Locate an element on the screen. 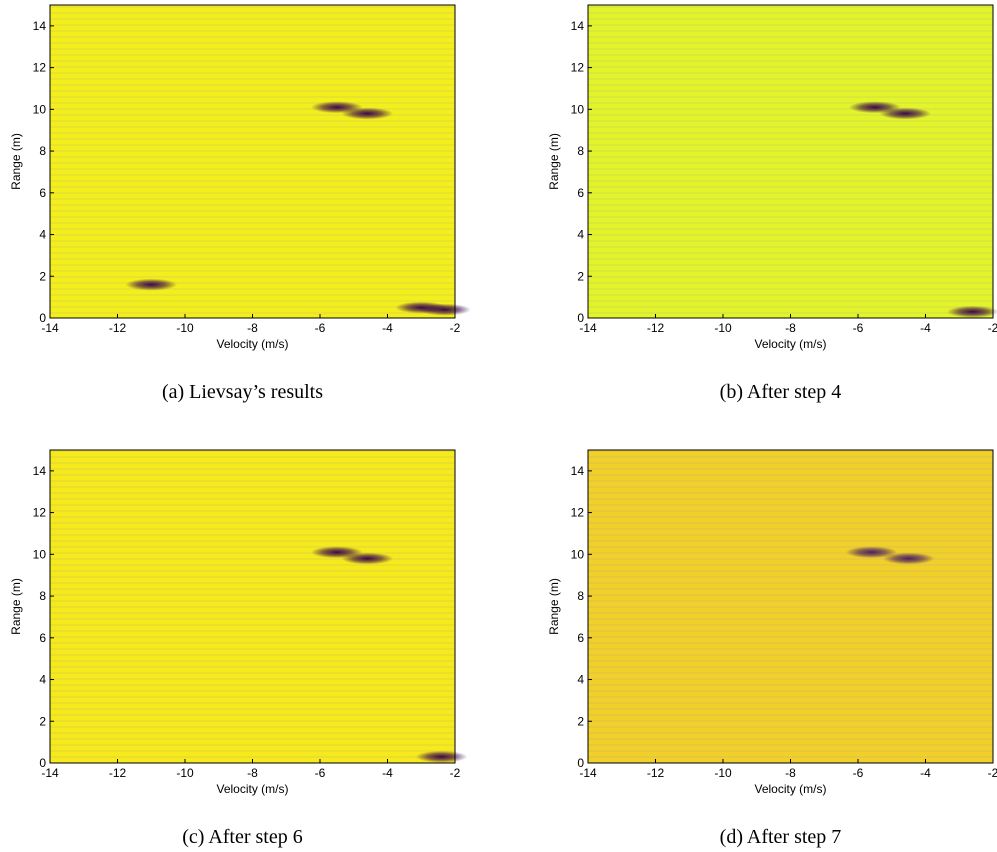  subfigure-caption: (c) After step 6 is located at coordinates (242, 837).